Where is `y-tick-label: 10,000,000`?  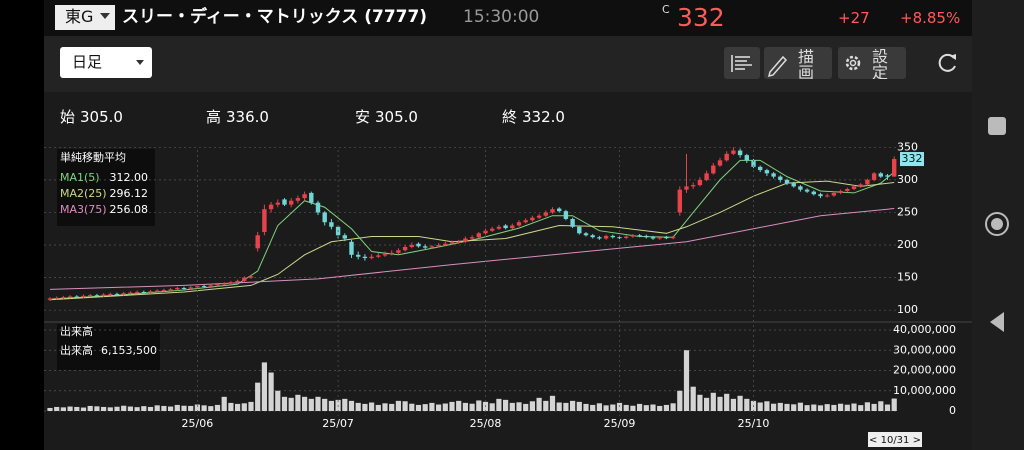 y-tick-label: 10,000,000 is located at coordinates (924, 390).